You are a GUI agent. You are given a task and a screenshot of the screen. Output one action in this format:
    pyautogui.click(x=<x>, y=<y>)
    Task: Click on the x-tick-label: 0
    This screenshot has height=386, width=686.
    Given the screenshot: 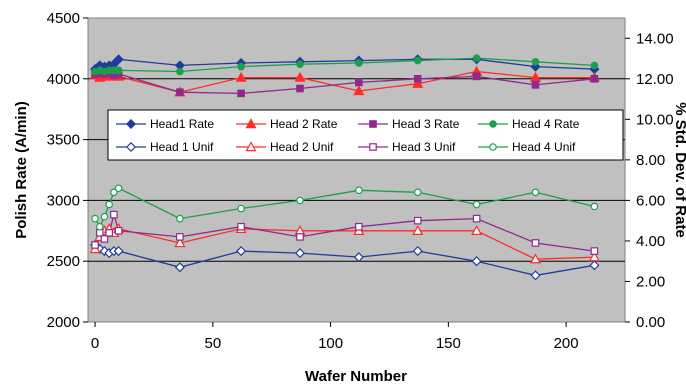 What is the action you would take?
    pyautogui.click(x=95, y=343)
    